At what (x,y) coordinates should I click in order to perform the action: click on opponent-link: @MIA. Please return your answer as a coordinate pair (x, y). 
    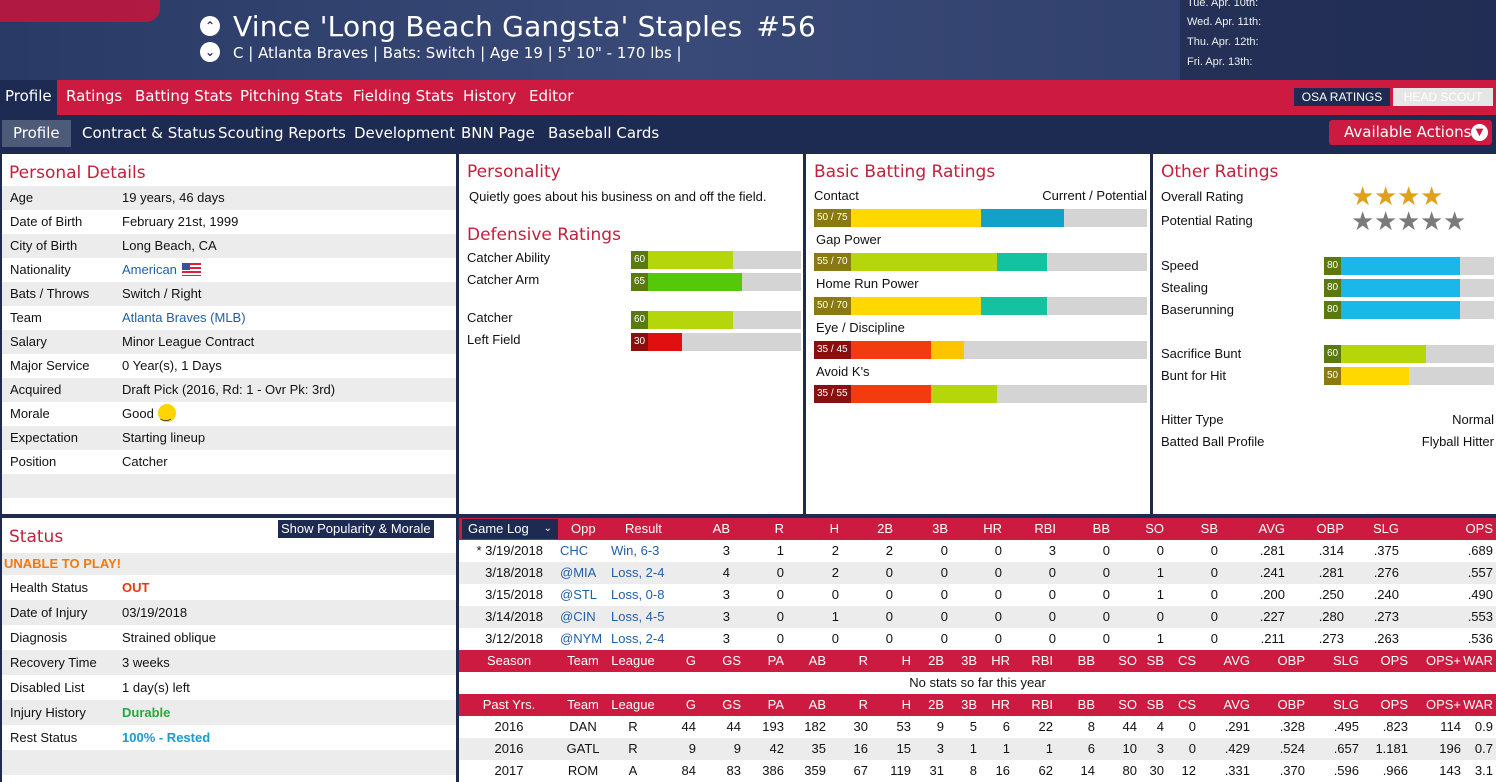
    Looking at the image, I should click on (578, 572).